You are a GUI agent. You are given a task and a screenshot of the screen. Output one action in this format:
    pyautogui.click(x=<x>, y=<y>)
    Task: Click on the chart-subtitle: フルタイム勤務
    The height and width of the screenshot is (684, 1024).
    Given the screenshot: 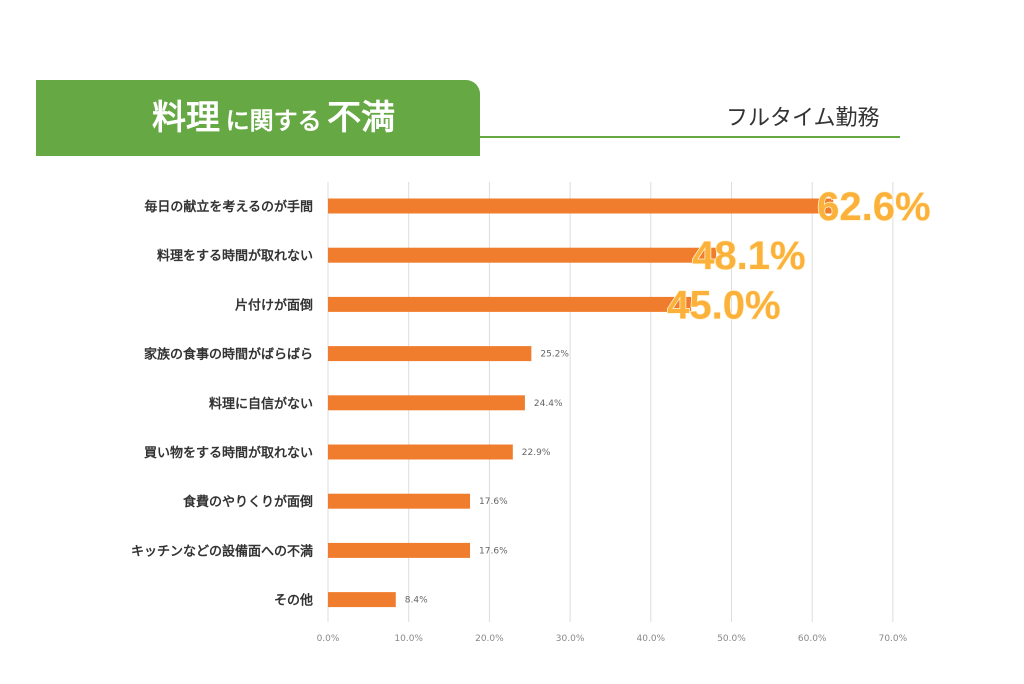 What is the action you would take?
    pyautogui.click(x=803, y=117)
    